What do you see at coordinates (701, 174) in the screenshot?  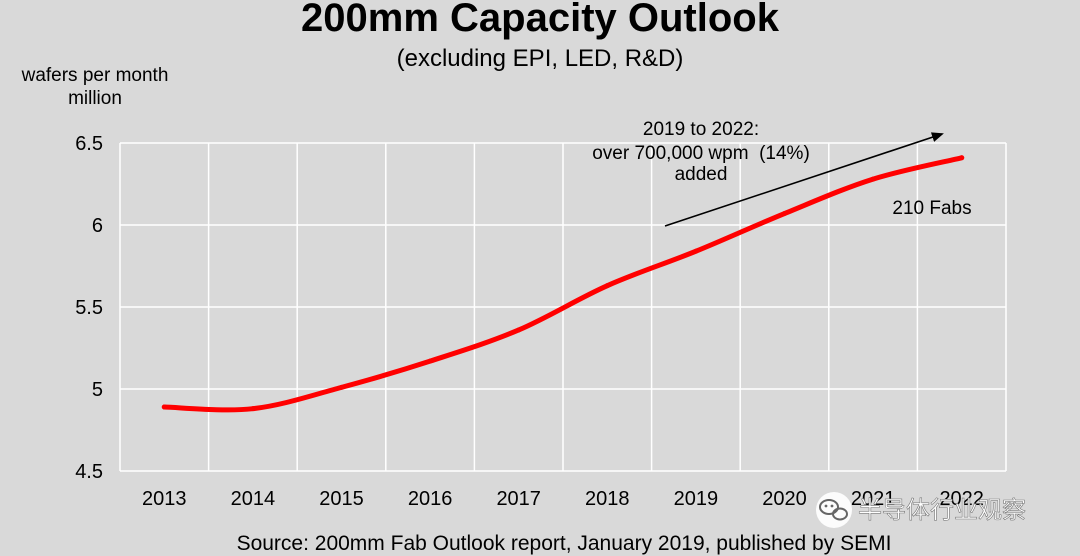 I see `annotation-line-3: added` at bounding box center [701, 174].